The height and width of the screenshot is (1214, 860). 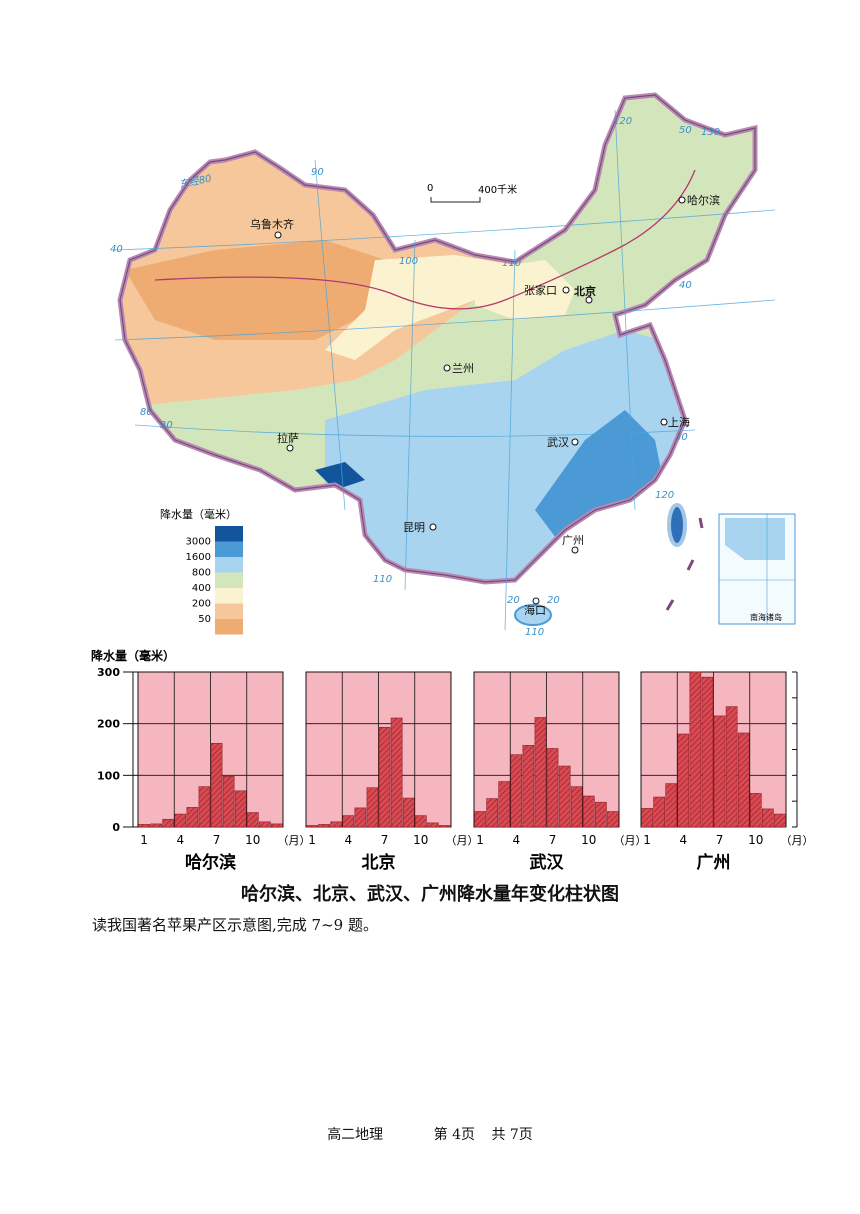 What do you see at coordinates (288, 438) in the screenshot?
I see `svg-text: 拉萨` at bounding box center [288, 438].